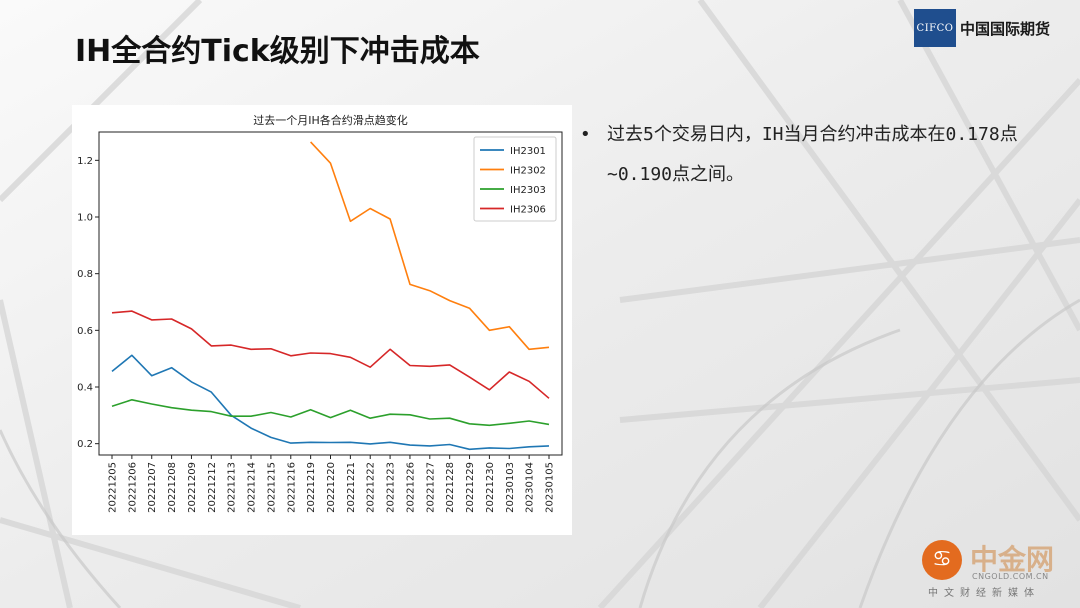 The image size is (1080, 608). Describe the element at coordinates (1005, 28) in the screenshot. I see `brand-name: 中国国际期货` at that location.